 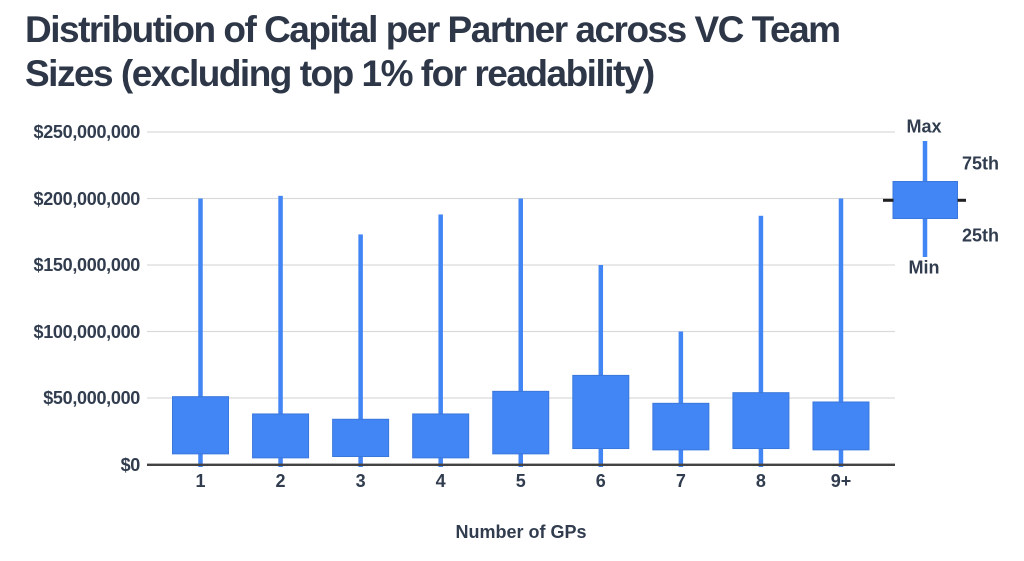 What do you see at coordinates (520, 481) in the screenshot?
I see `x-axis-tick-label: 5` at bounding box center [520, 481].